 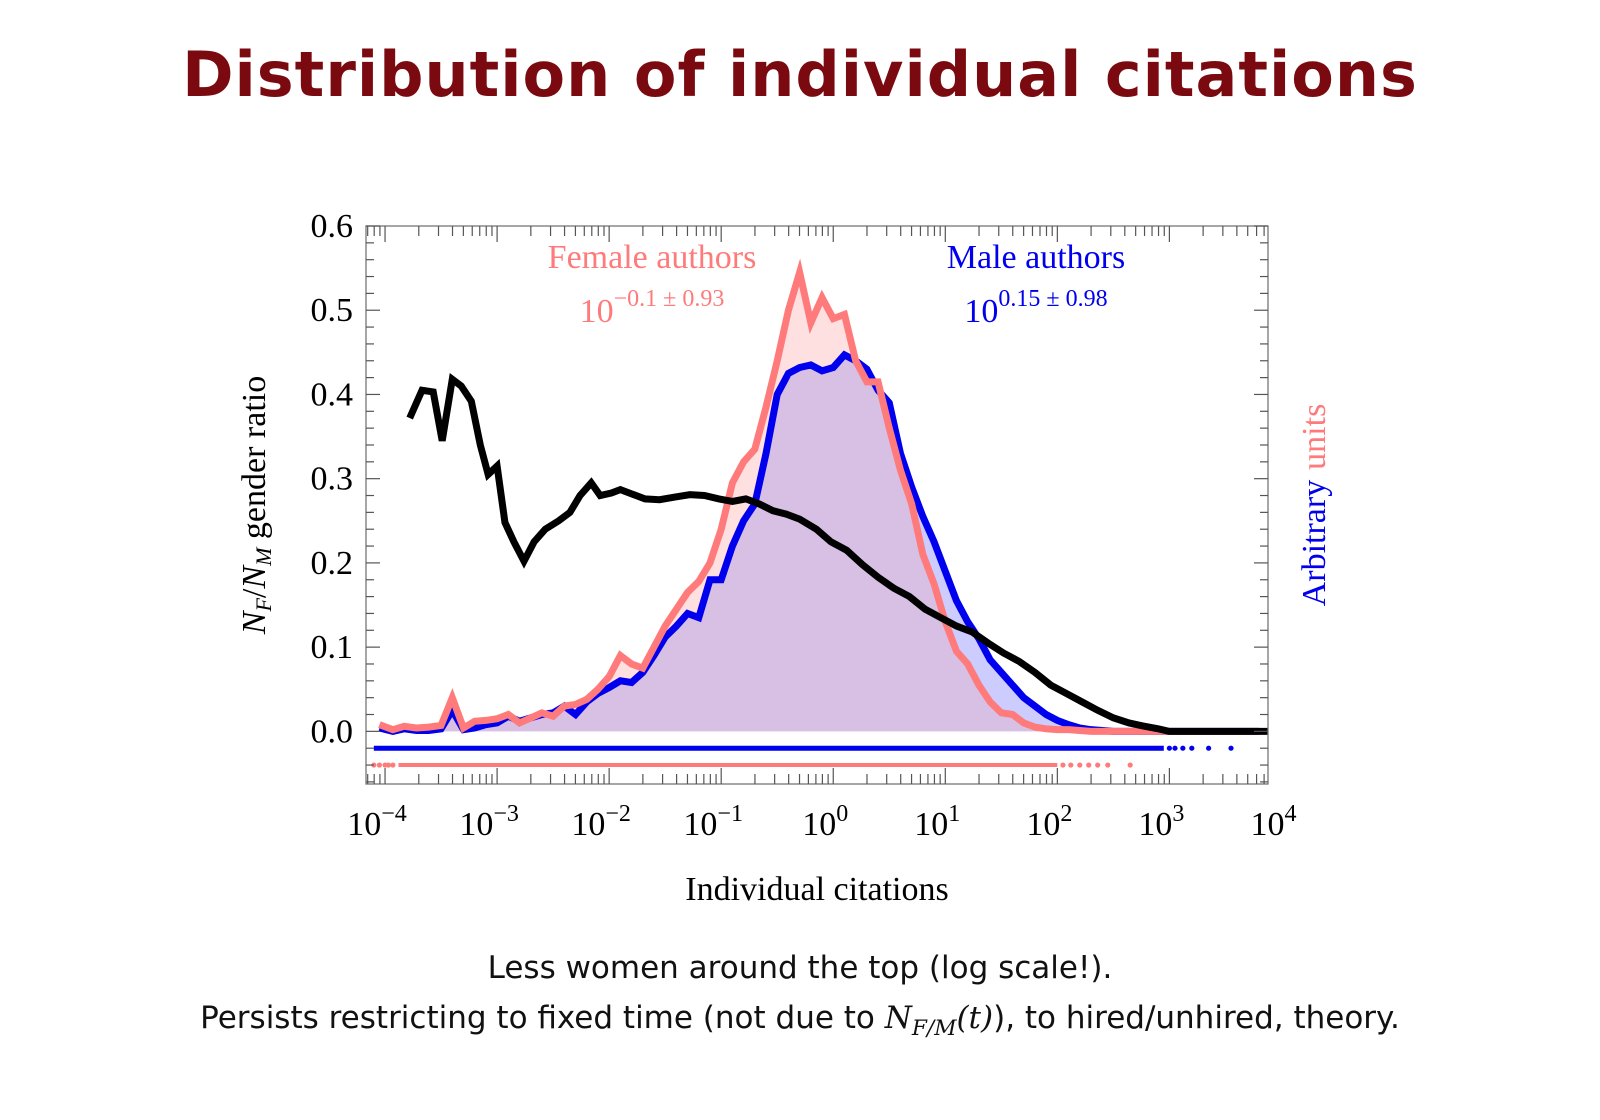 I want to click on y-tick-labels: 0.0 0.1 0.2 0.3 0.4 0.5 0.6, so click(x=332, y=479).